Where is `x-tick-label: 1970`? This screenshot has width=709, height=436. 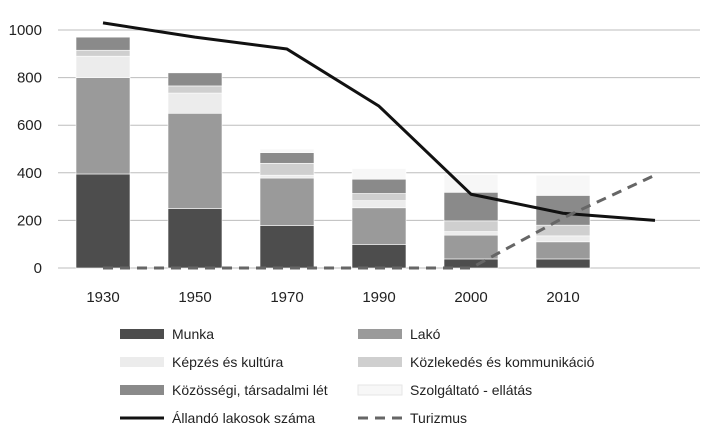
x-tick-label: 1970 is located at coordinates (286, 297).